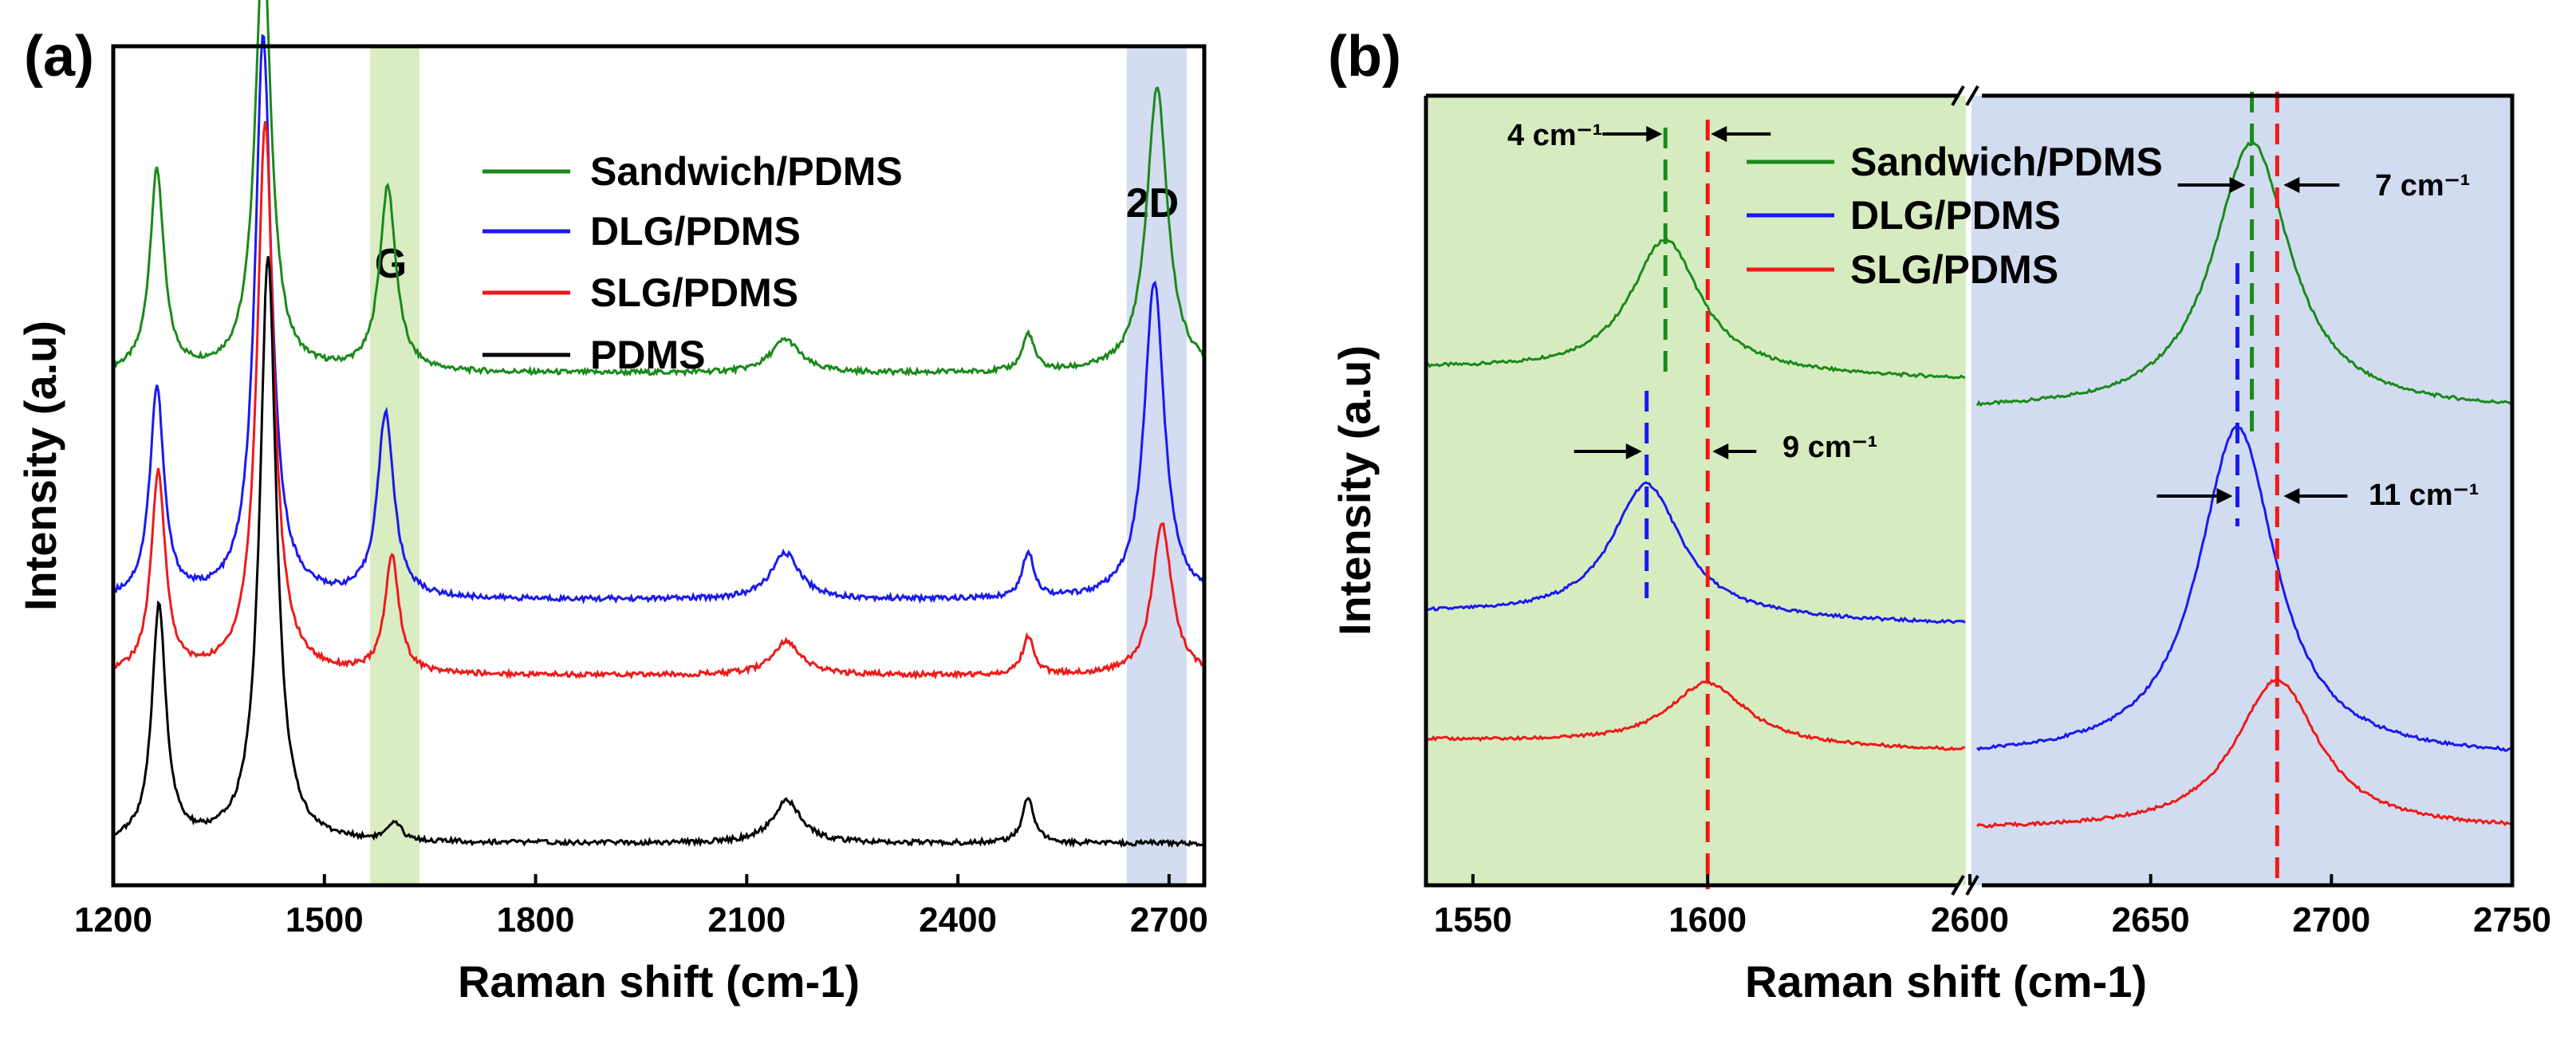 The image size is (2576, 1040). What do you see at coordinates (2006, 162) in the screenshot?
I see `legend-b-sandwich: Sandwich/PDMS` at bounding box center [2006, 162].